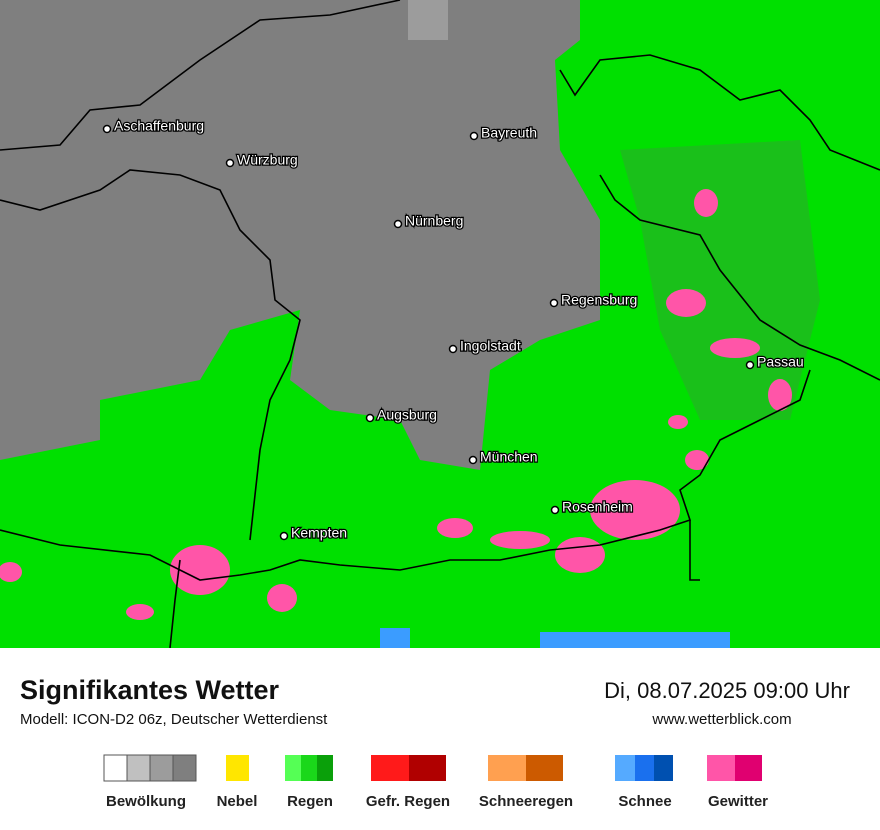 This screenshot has height=830, width=880. Describe the element at coordinates (407, 415) in the screenshot. I see `city-label: Augsburg` at that location.